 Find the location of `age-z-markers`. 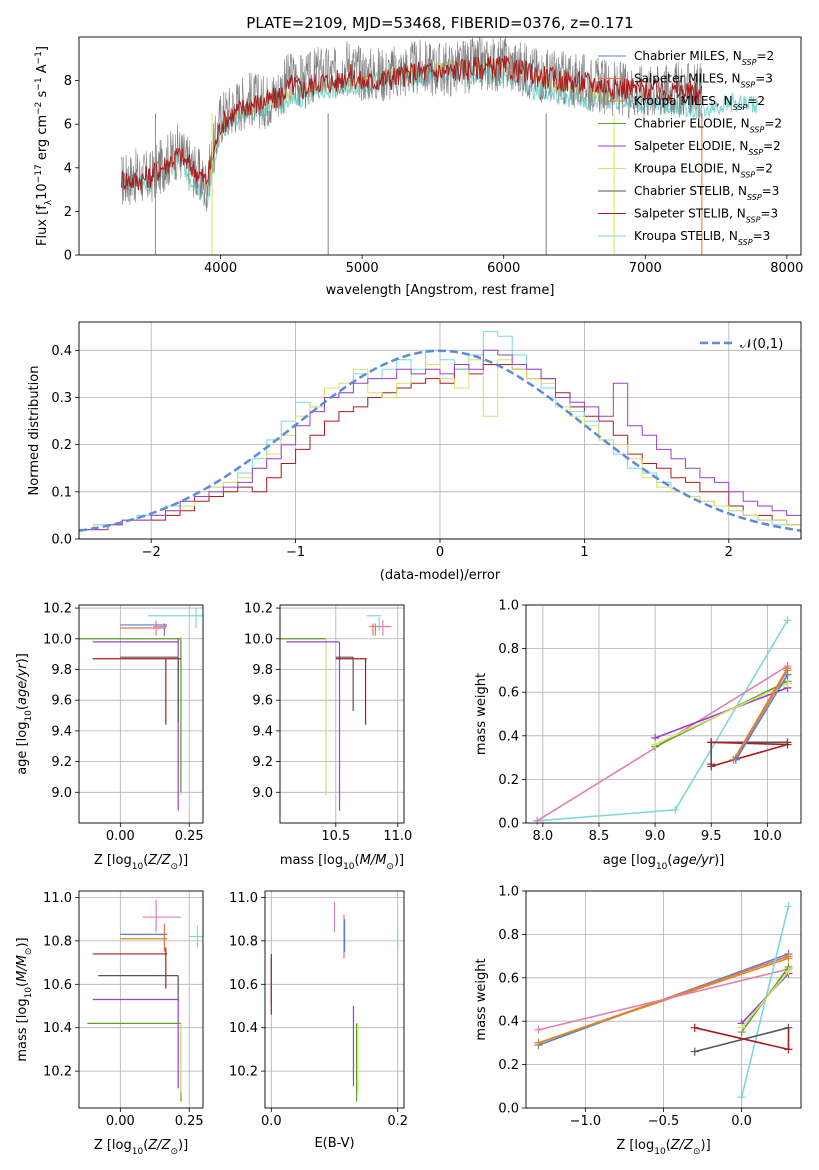

age-z-markers is located at coordinates (141, 709).